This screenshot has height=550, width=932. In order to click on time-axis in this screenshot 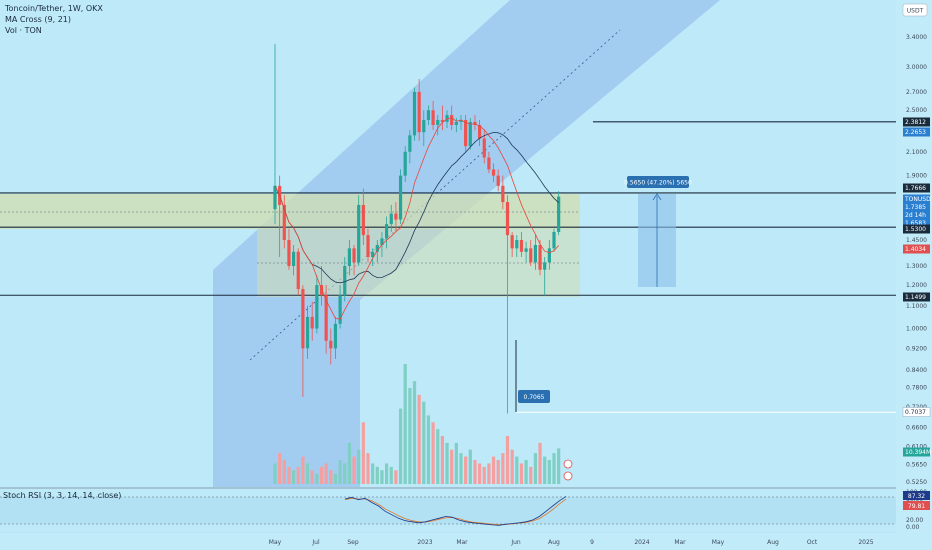, I will do `click(448, 541)`.